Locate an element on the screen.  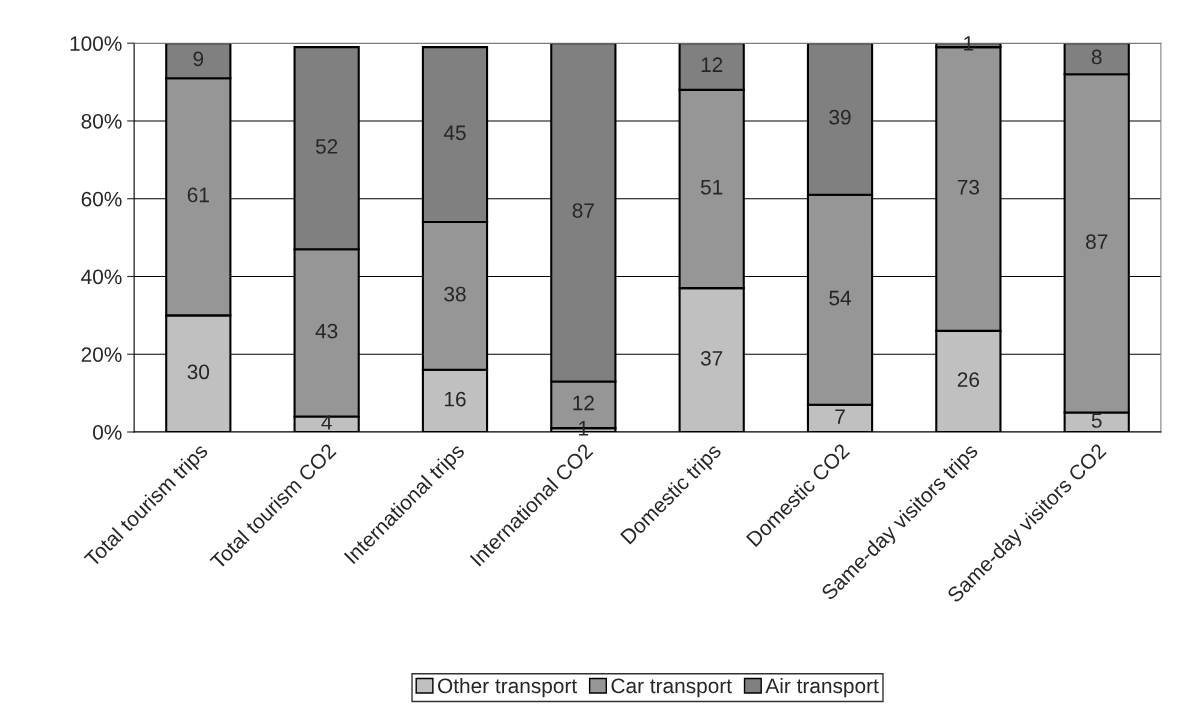
data-label: 16 is located at coordinates (455, 399).